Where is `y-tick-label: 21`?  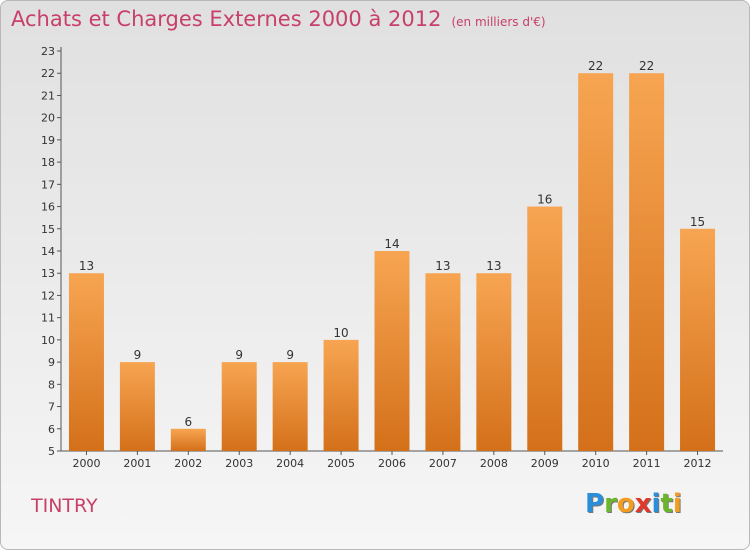 y-tick-label: 21 is located at coordinates (48, 95).